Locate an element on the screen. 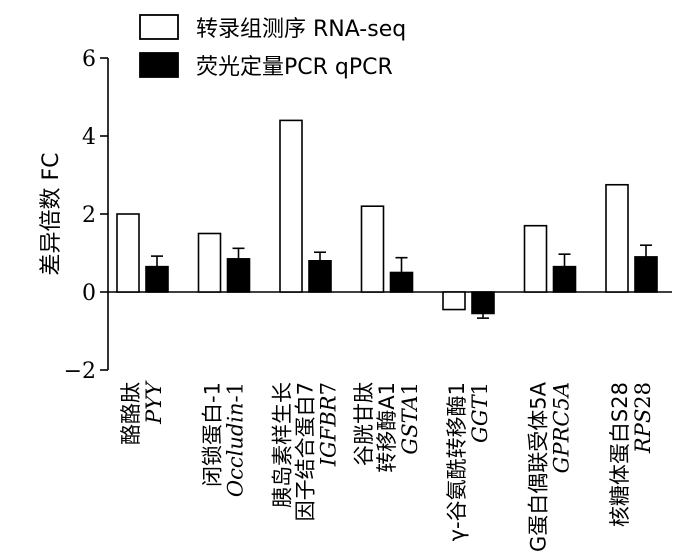  x-category-label: GPRC5A is located at coordinates (562, 427).